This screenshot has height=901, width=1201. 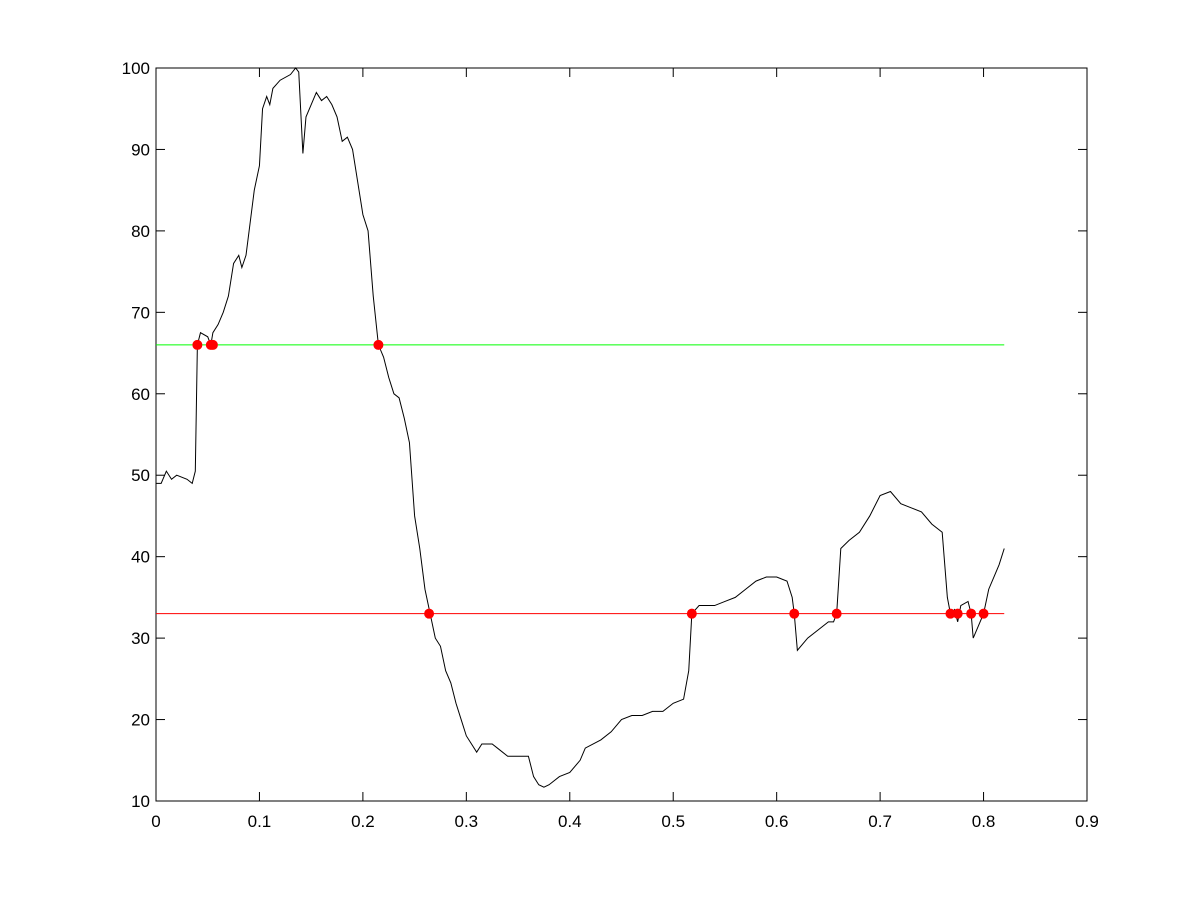 What do you see at coordinates (363, 821) in the screenshot?
I see `x-tick-label: 0.2` at bounding box center [363, 821].